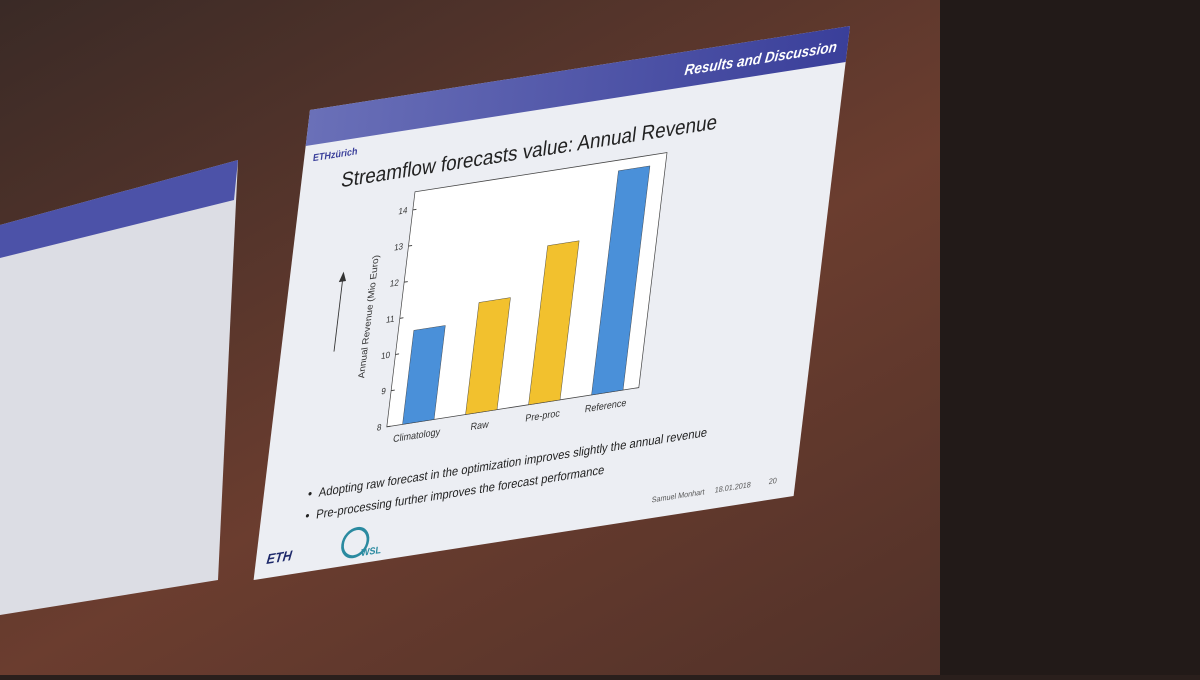  Describe the element at coordinates (279, 558) in the screenshot. I see `eth-logo: ETH` at that location.